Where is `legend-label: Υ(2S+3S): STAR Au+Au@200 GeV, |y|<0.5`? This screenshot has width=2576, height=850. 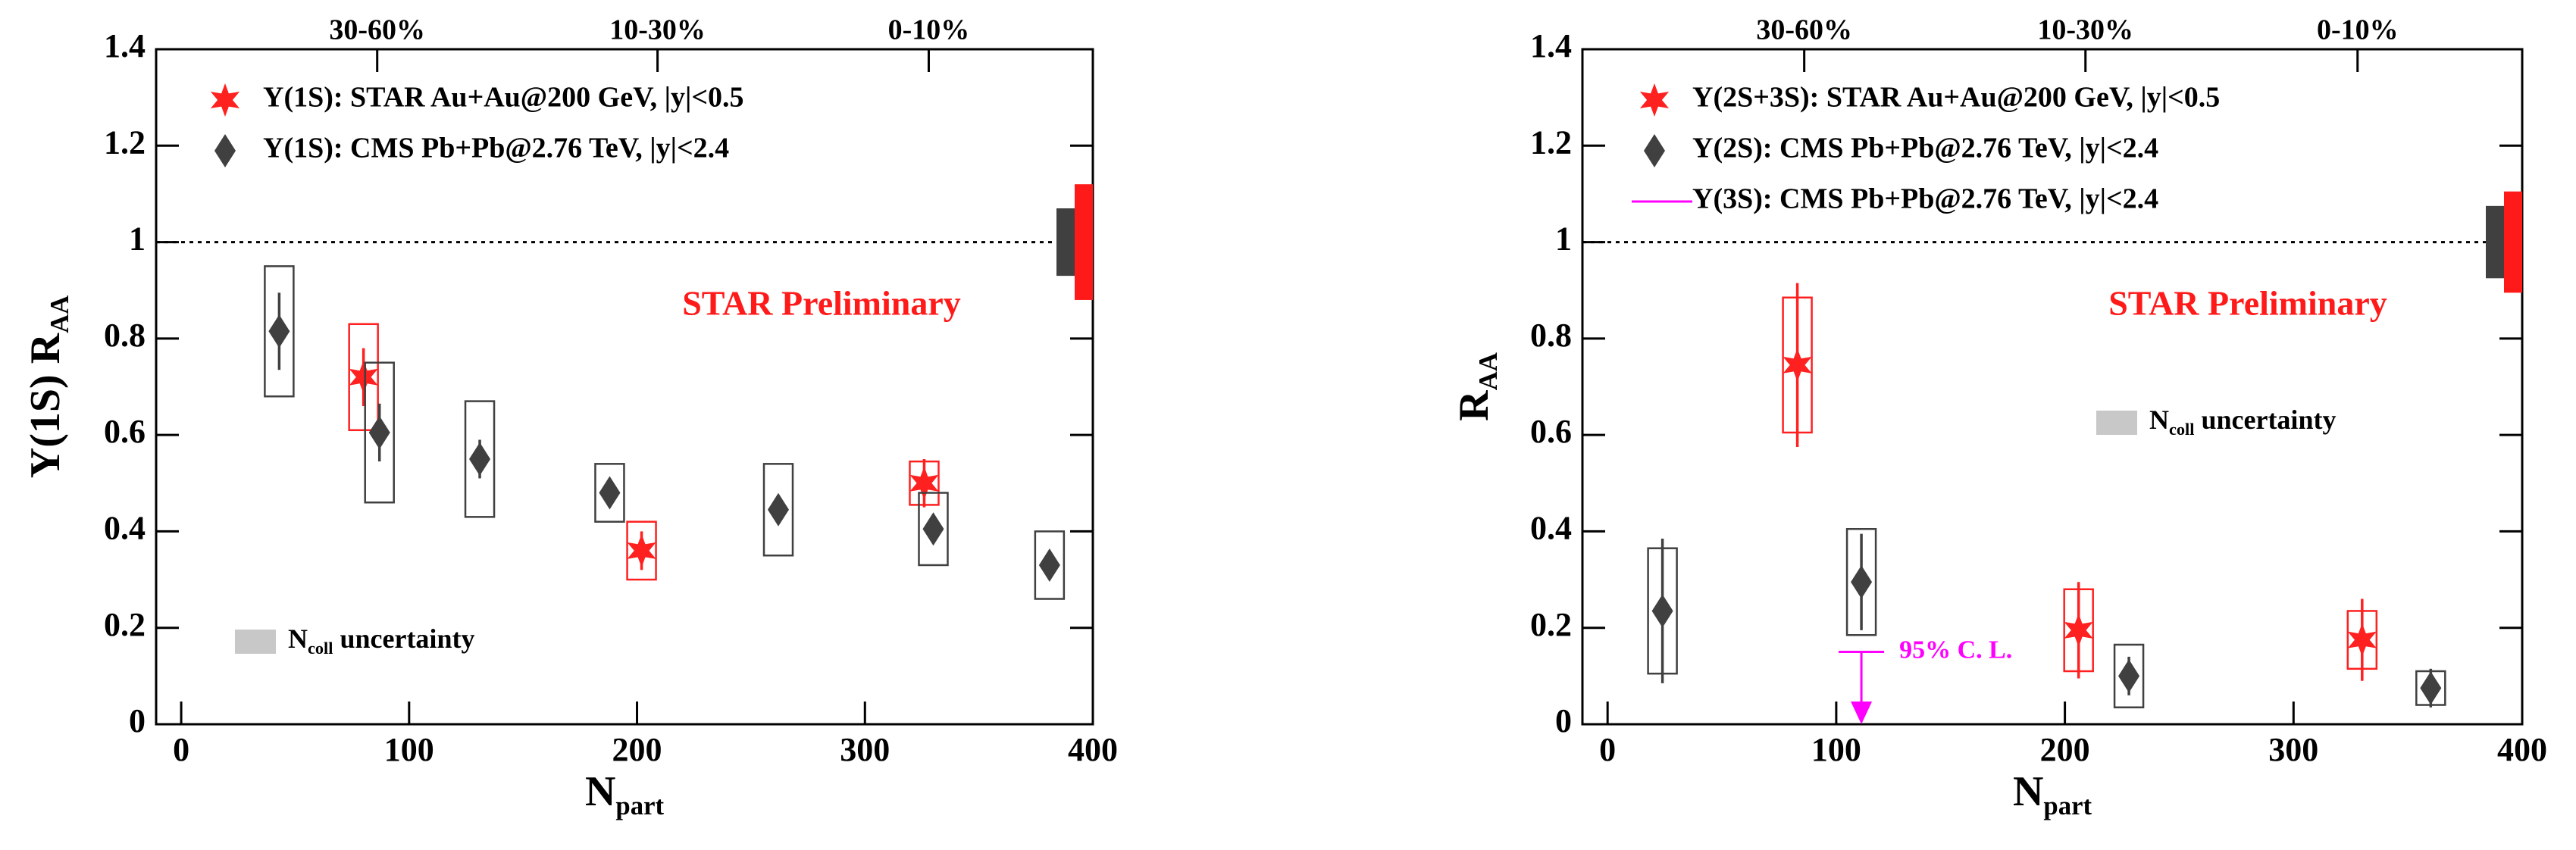 legend-label: Υ(2S+3S): STAR Au+Au@200 GeV, |y|<0.5 is located at coordinates (1956, 98).